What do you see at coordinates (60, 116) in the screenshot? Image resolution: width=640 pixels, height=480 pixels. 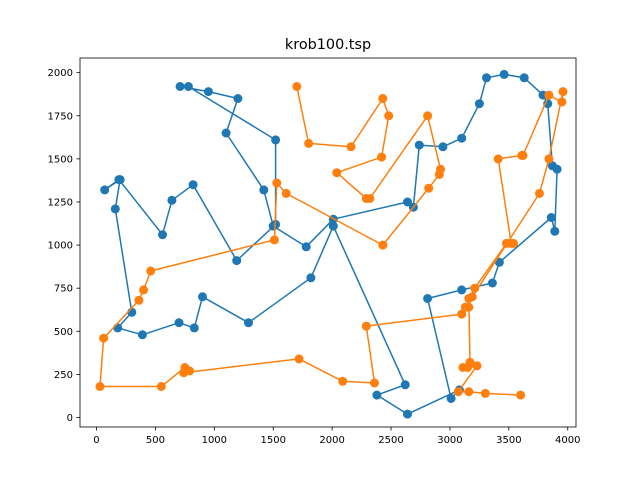 I see `y-tick-label: 1750` at bounding box center [60, 116].